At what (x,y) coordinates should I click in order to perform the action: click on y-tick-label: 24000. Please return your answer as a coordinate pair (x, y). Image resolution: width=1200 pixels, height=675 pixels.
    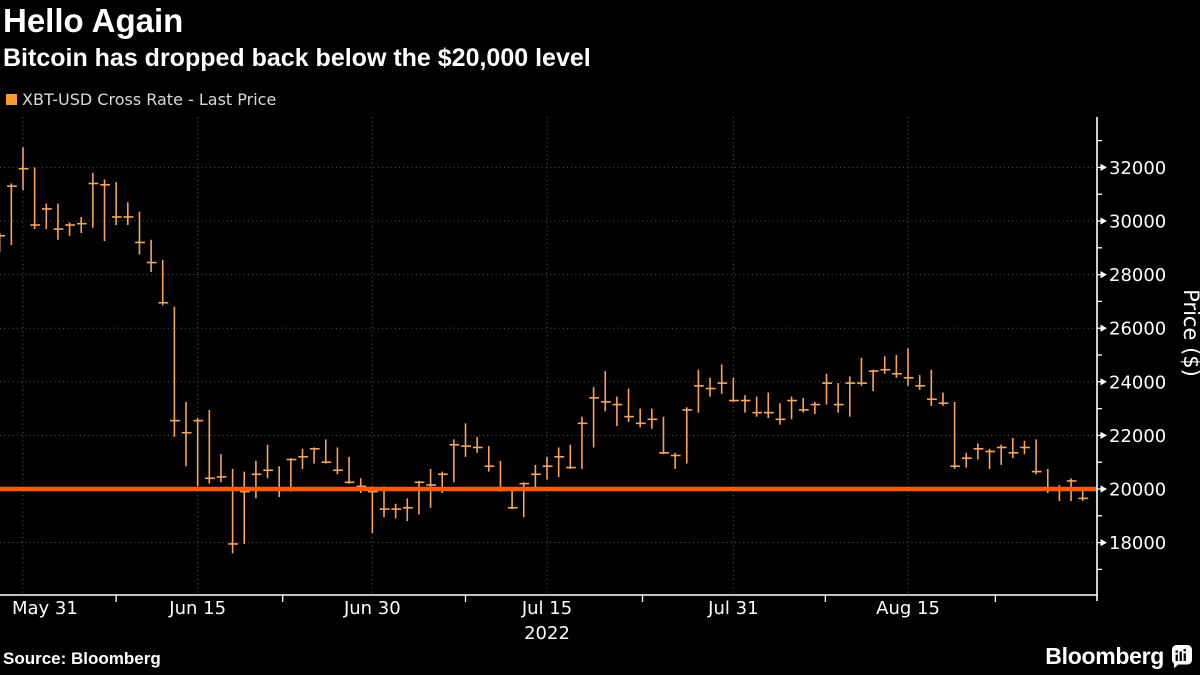
    Looking at the image, I should click on (1137, 382).